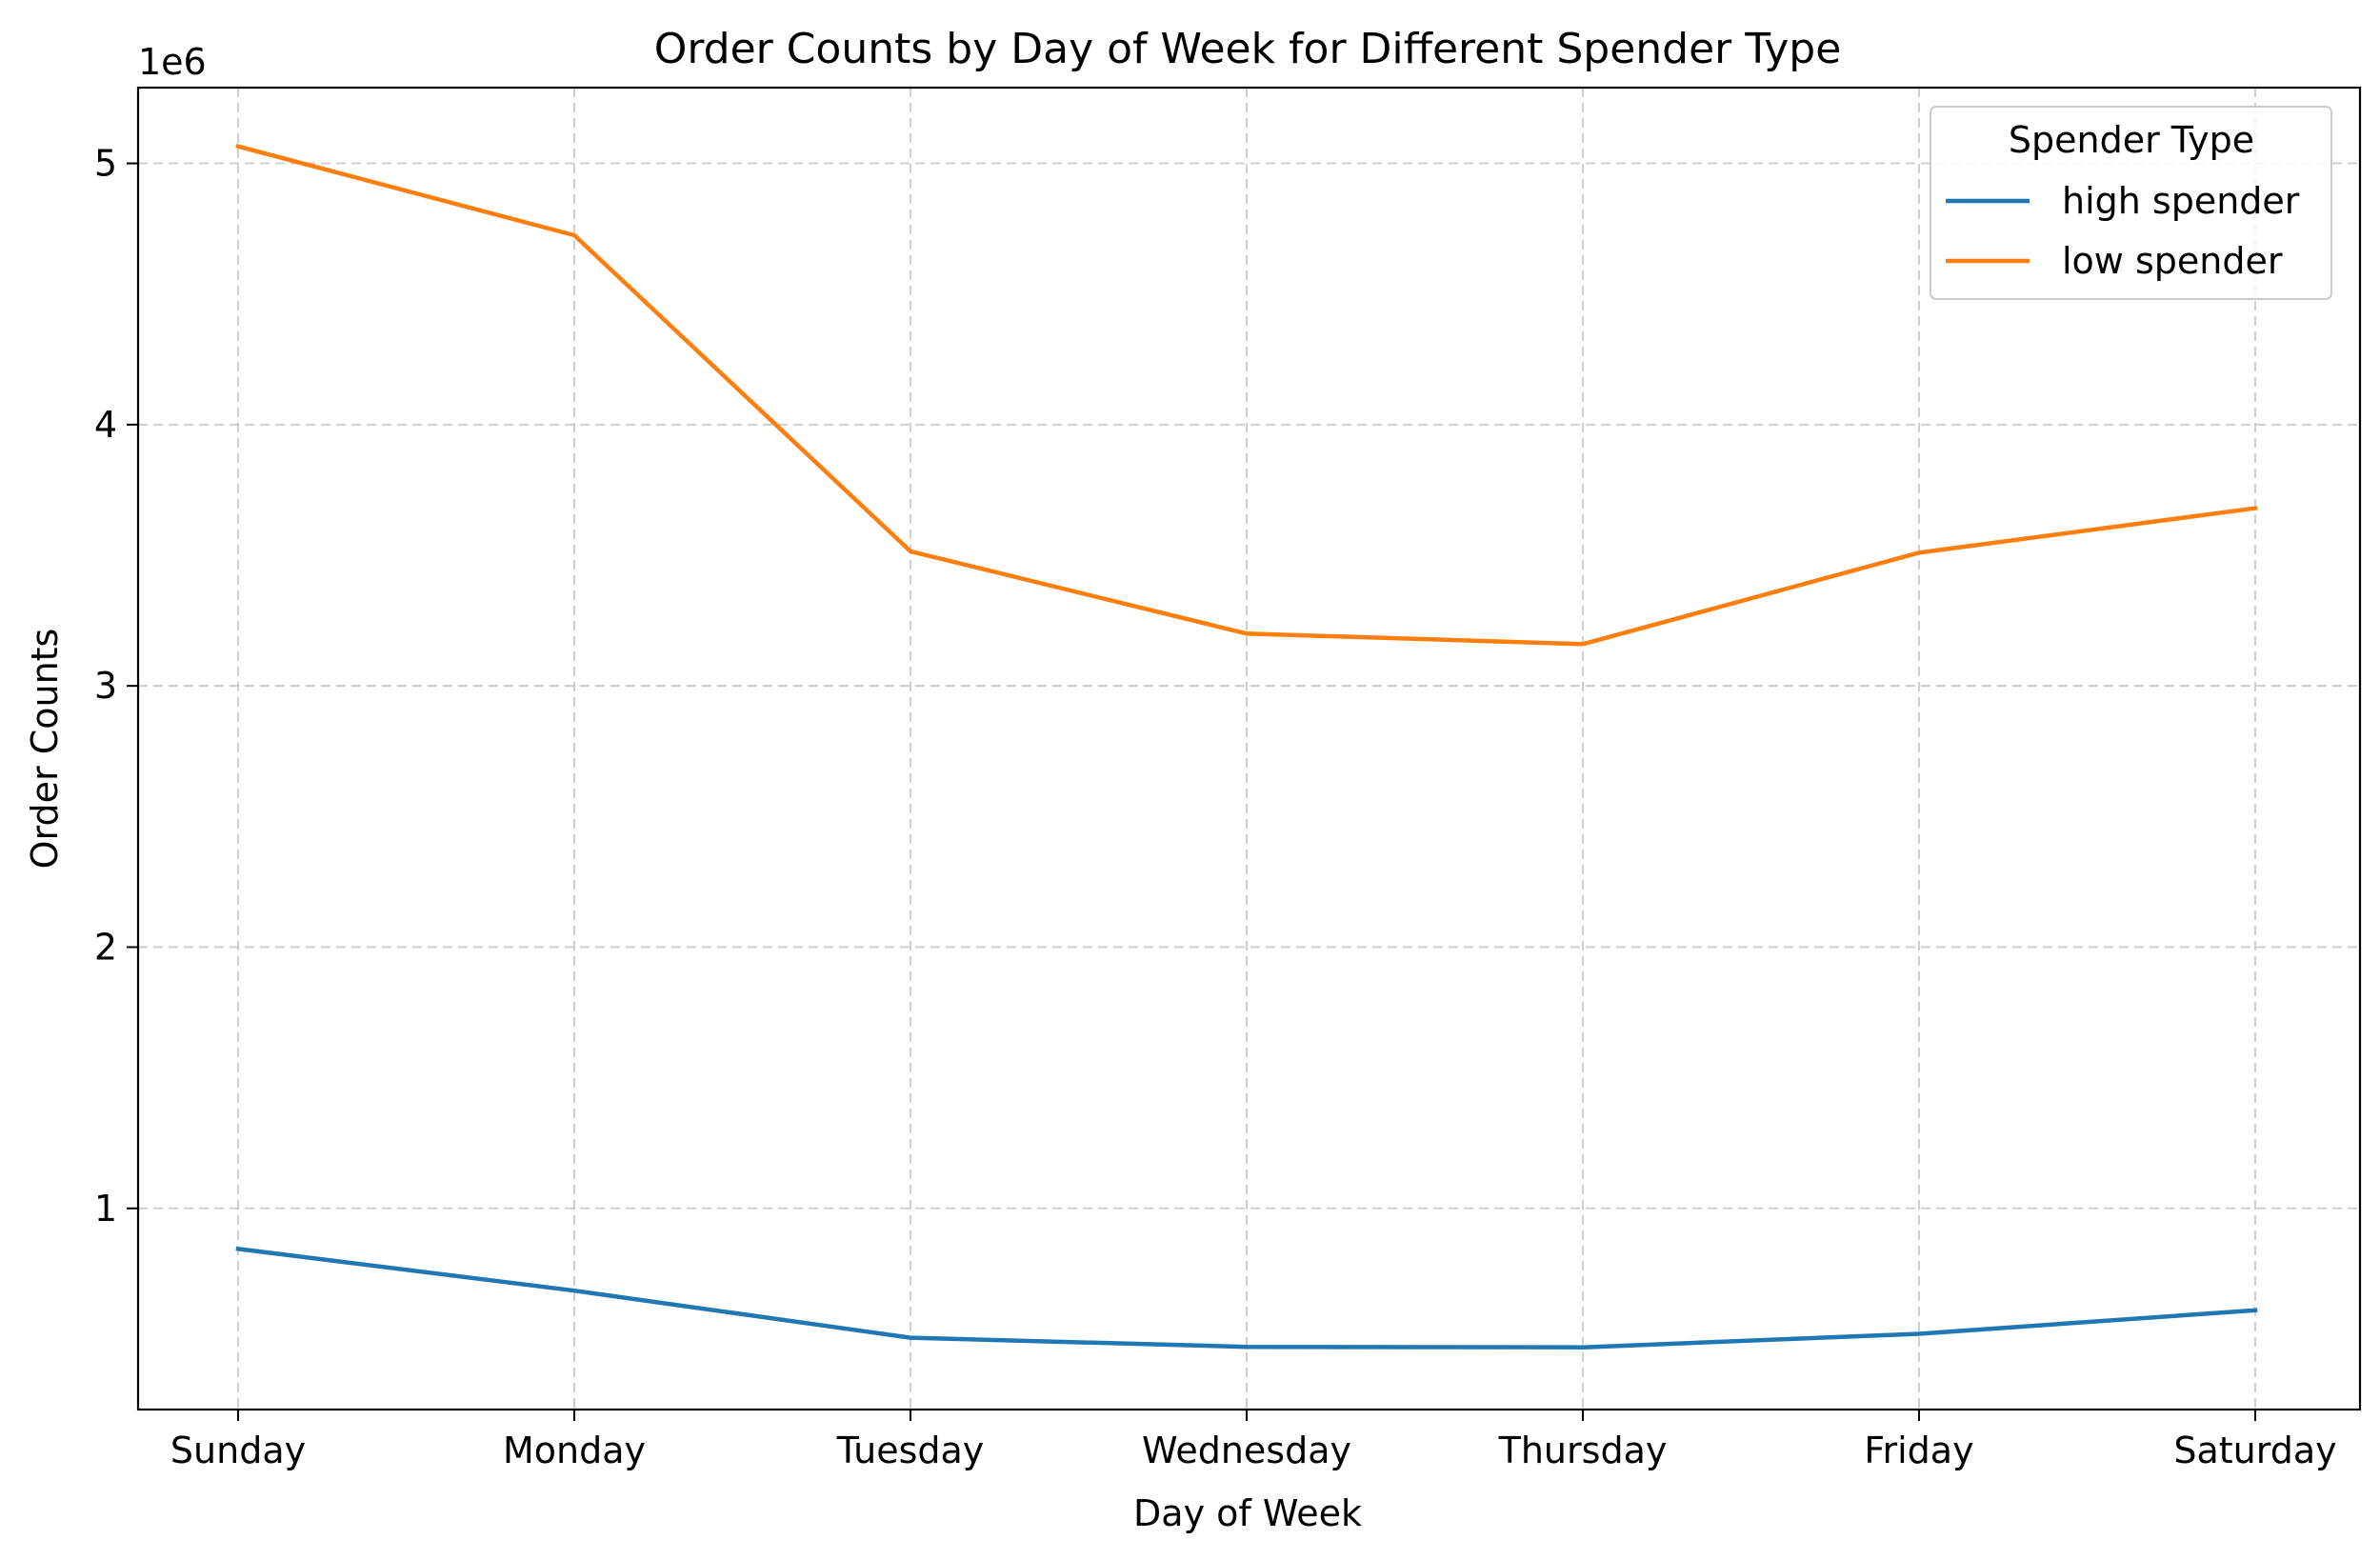 The width and height of the screenshot is (2380, 1560). What do you see at coordinates (2254, 1450) in the screenshot?
I see `x-tick-label: Saturday` at bounding box center [2254, 1450].